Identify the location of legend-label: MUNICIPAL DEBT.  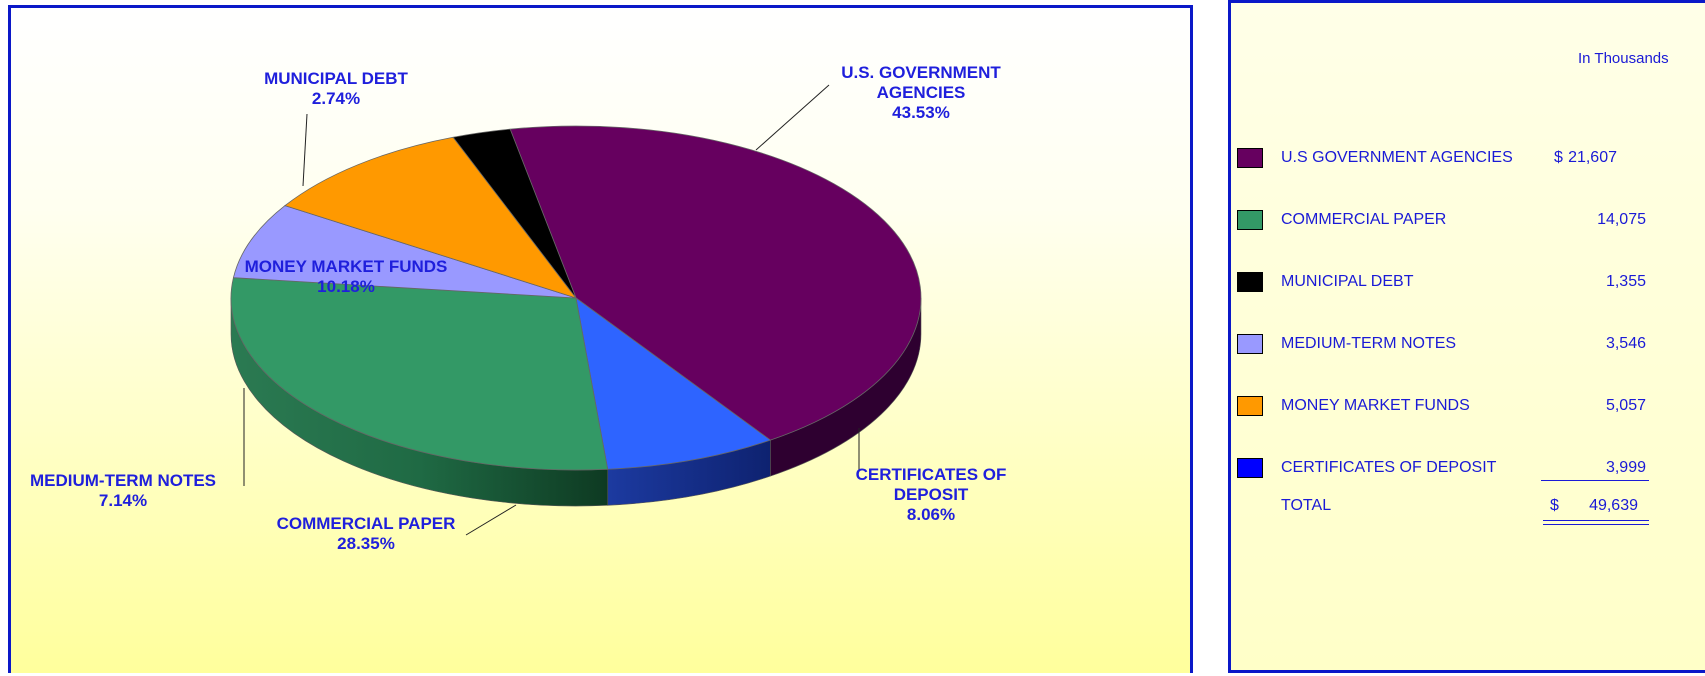
(1347, 281).